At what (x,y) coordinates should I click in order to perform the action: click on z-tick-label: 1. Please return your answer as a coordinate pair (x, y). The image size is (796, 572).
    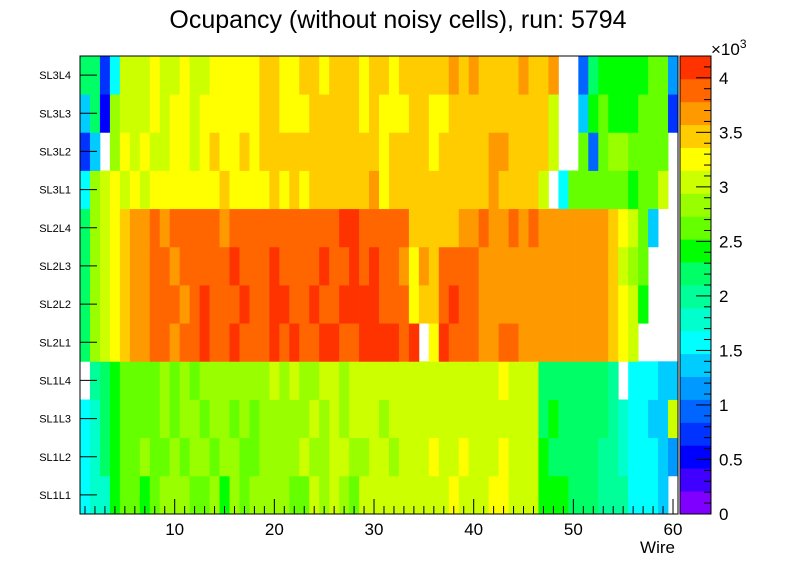
    Looking at the image, I should click on (723, 405).